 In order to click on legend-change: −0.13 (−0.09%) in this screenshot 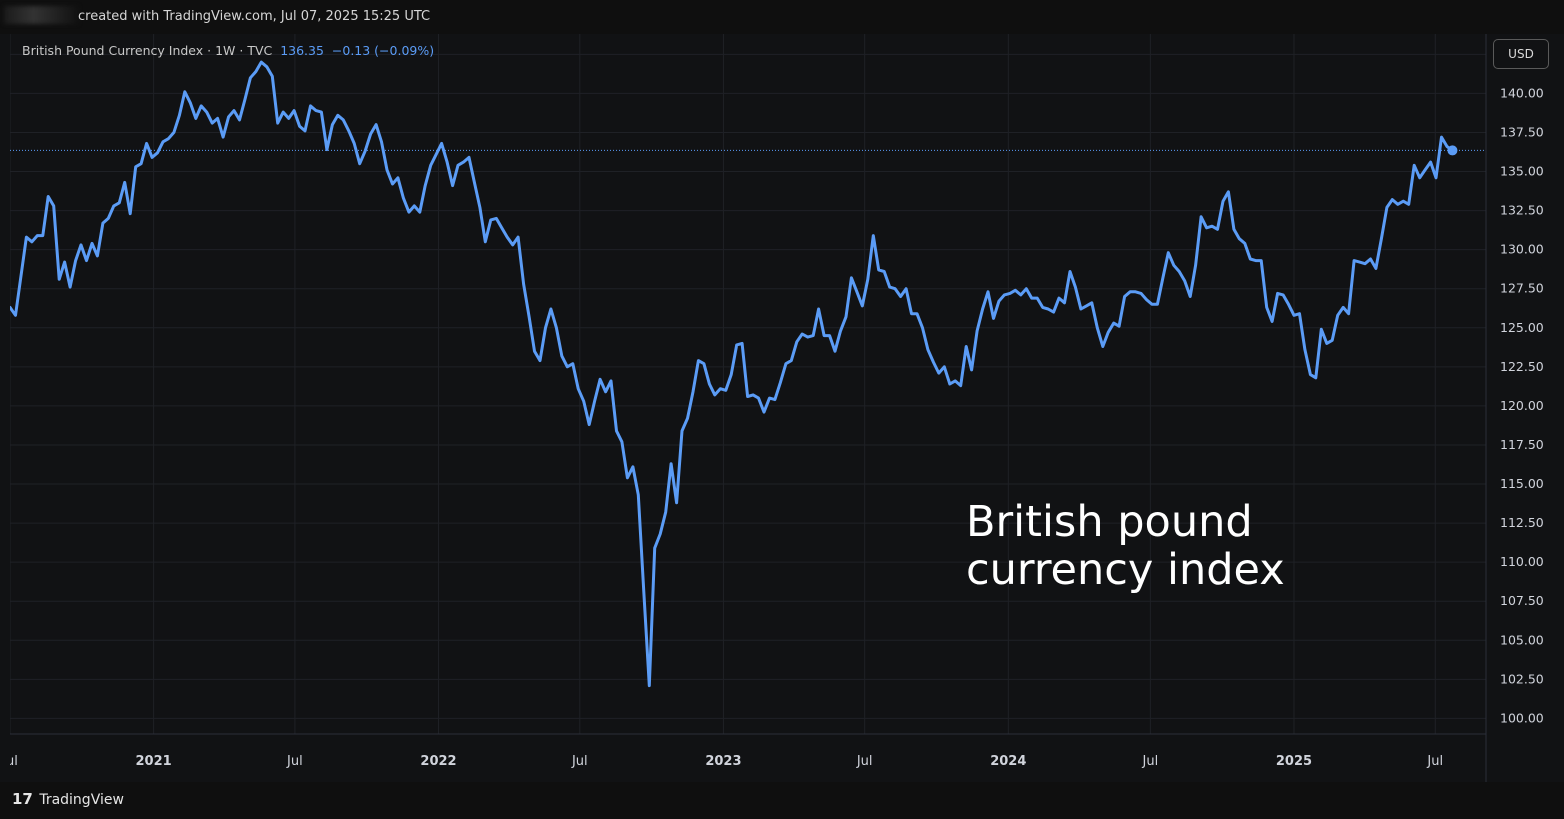, I will do `click(383, 50)`.